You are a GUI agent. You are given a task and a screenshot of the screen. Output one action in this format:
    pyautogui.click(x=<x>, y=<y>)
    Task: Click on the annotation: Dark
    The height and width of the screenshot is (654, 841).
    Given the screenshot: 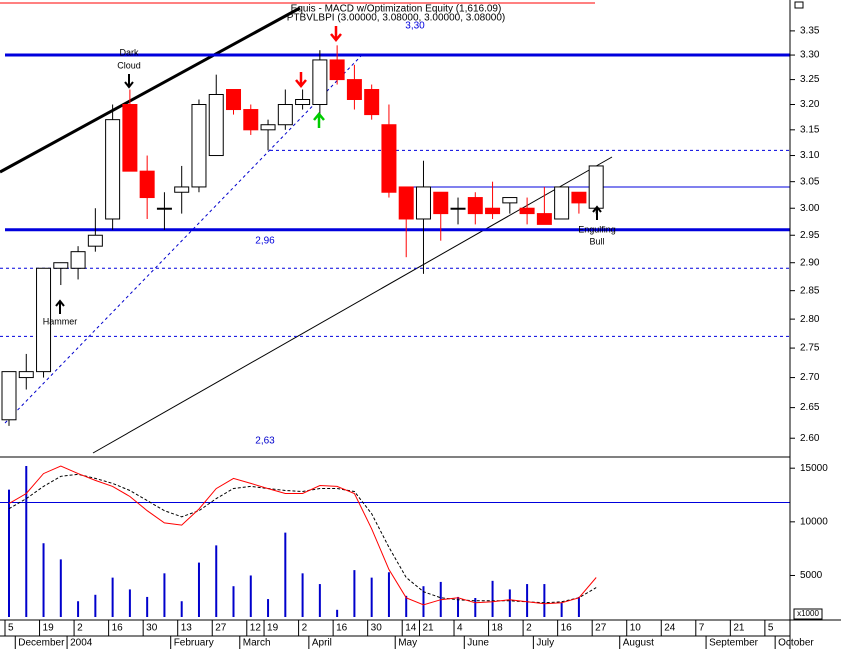 What is the action you would take?
    pyautogui.click(x=129, y=52)
    